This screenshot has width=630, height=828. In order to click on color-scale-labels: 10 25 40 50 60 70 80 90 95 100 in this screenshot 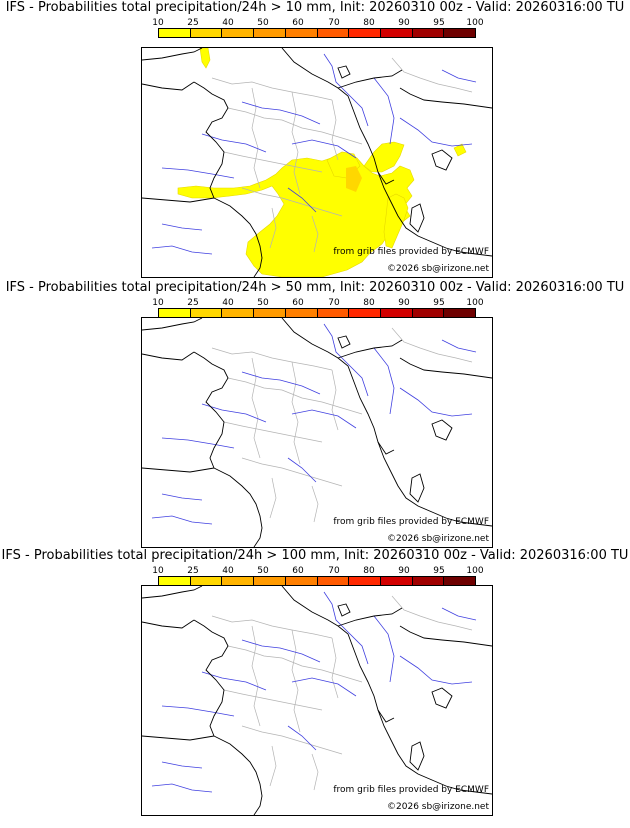, I will do `click(317, 571)`.